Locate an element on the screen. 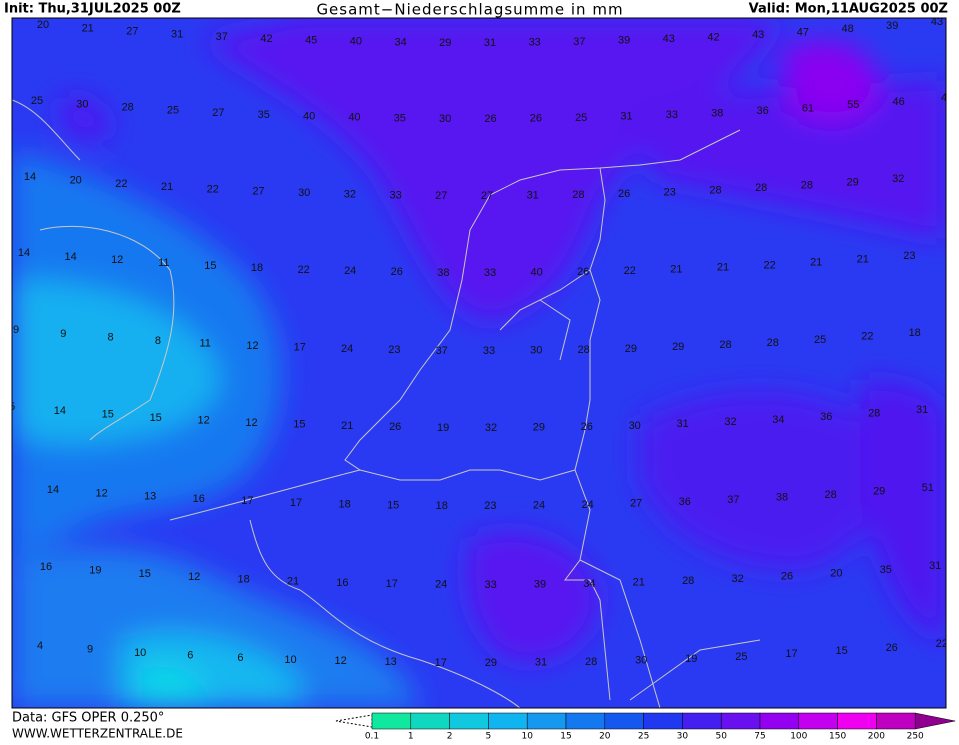 Image resolution: width=959 pixels, height=745 pixels. grid-value: 10 is located at coordinates (290, 660).